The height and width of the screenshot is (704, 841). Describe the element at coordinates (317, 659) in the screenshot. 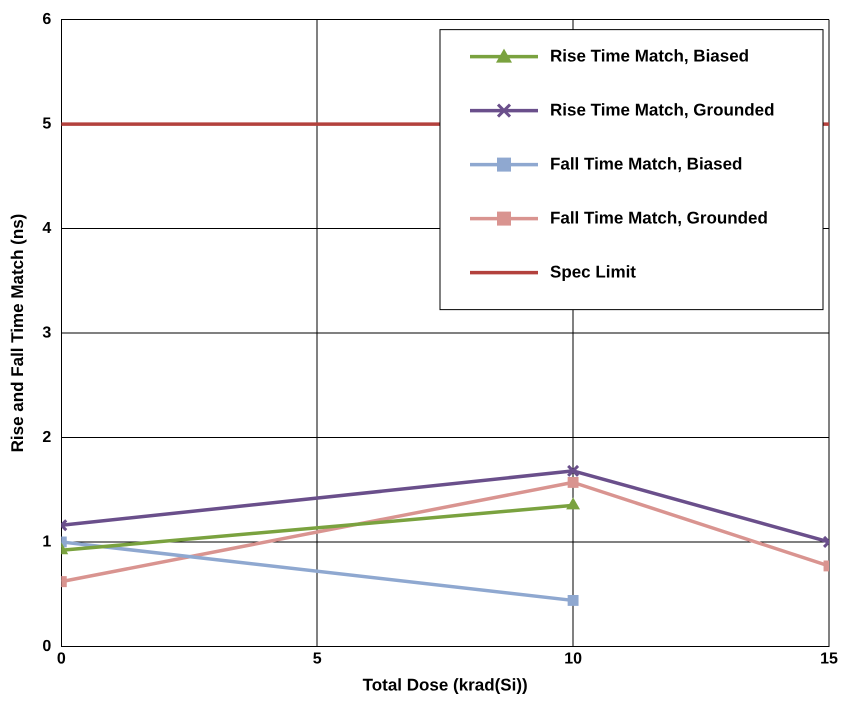

I see `x-tick-label: 5` at that location.